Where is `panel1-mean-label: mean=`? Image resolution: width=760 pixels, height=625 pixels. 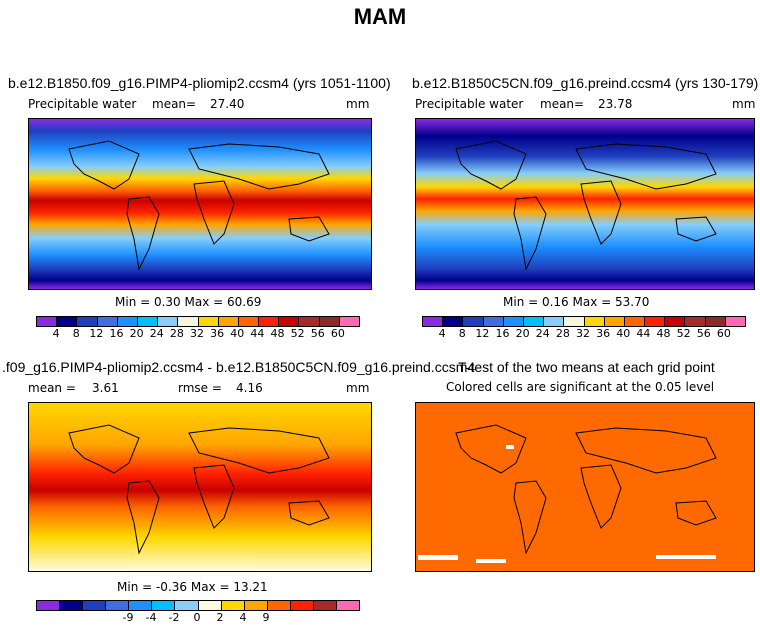 panel1-mean-label: mean= is located at coordinates (174, 104).